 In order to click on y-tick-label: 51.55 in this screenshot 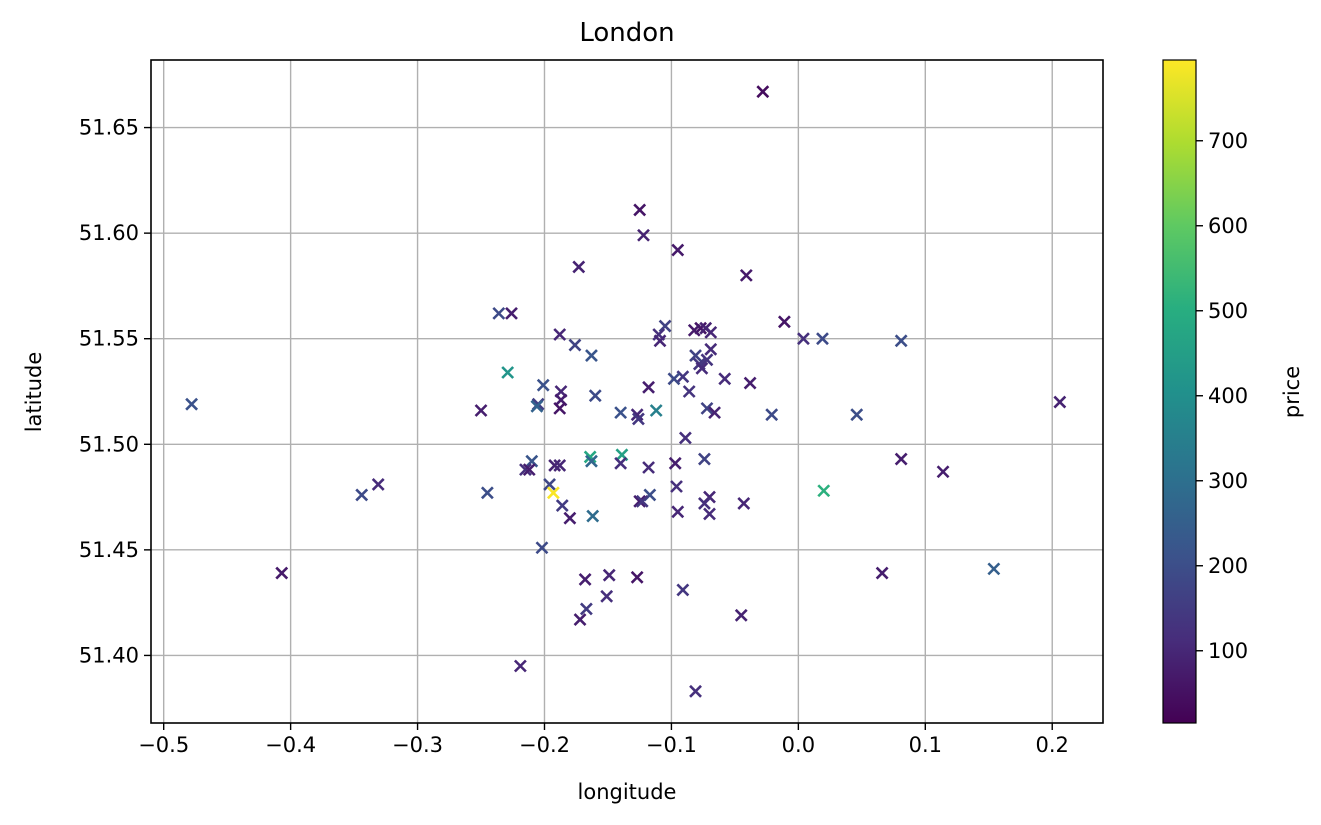, I will do `click(109, 339)`.